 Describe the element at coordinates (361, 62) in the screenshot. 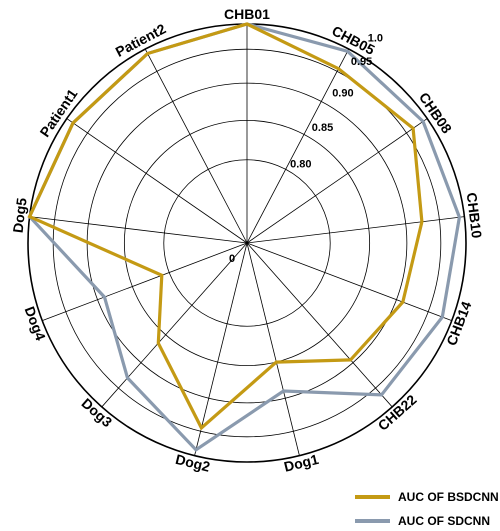

I see `tick-label: 0.95` at that location.